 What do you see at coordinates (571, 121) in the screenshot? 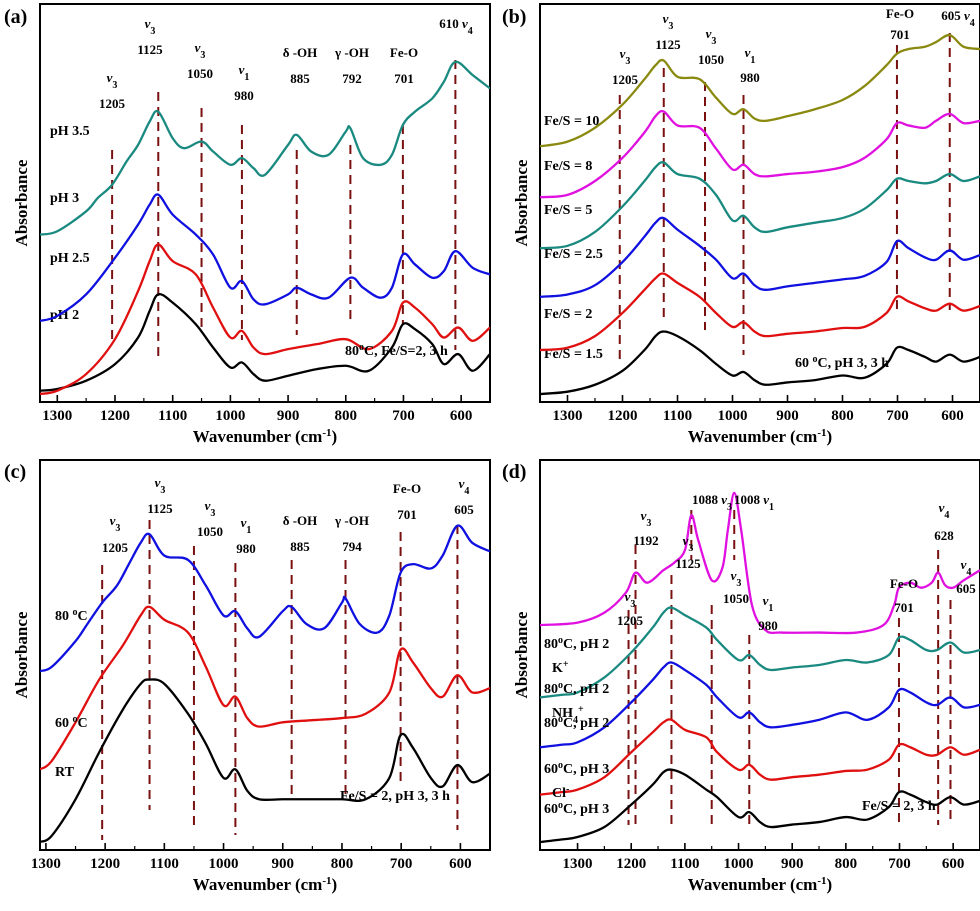
I see `series-label: Fe/S = 10` at bounding box center [571, 121].